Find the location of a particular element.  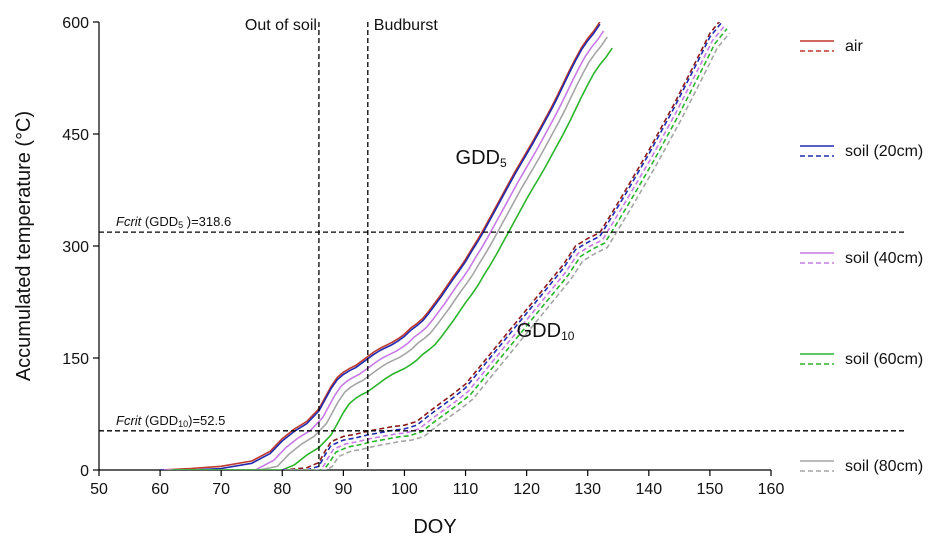

x-tick-label: 70 is located at coordinates (221, 489).